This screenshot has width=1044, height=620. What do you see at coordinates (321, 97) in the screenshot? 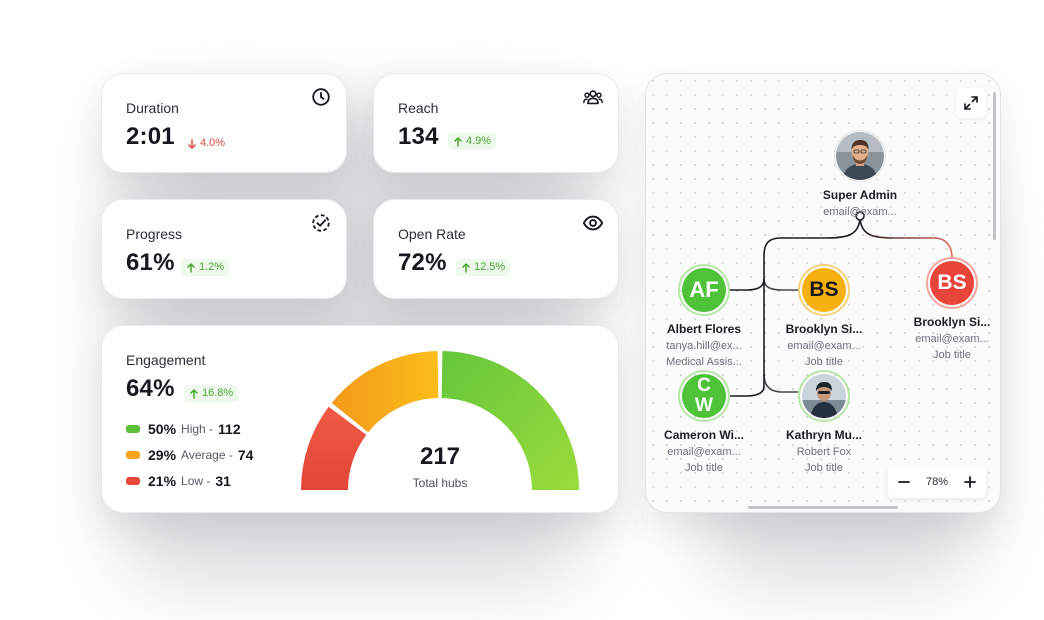
I see `clock-icon` at bounding box center [321, 97].